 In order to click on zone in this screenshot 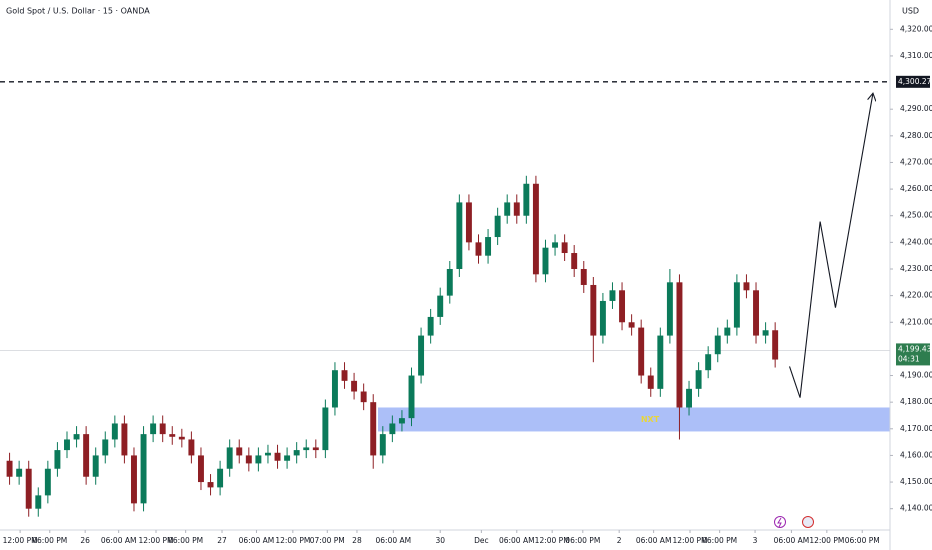, I will do `click(634, 419)`.